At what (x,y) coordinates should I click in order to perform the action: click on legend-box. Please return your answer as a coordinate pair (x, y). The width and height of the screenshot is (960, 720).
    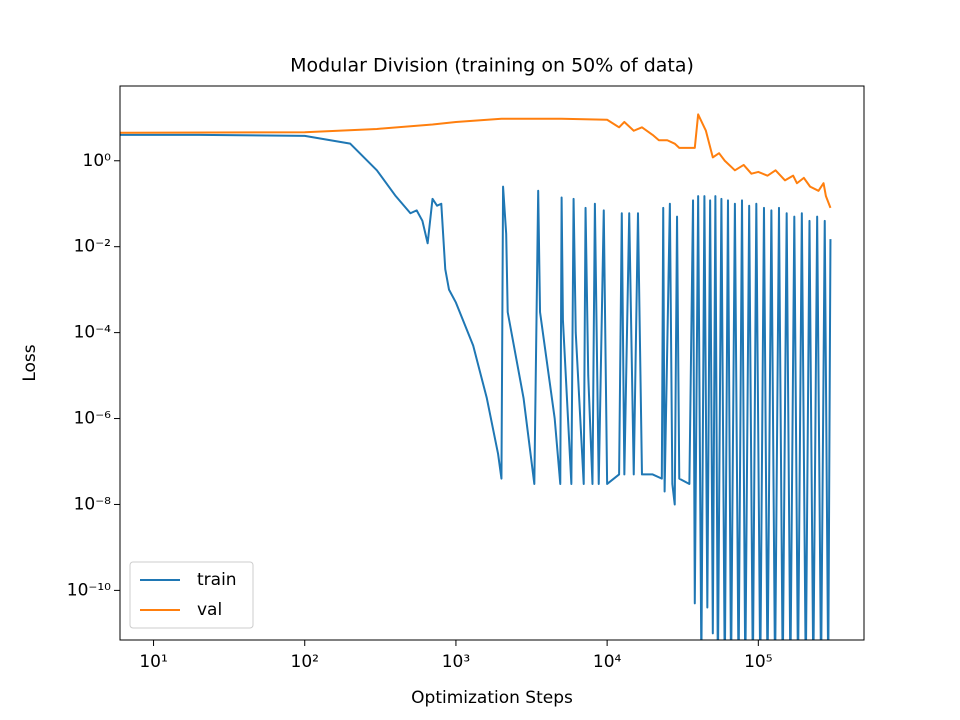
    Looking at the image, I should click on (191, 595).